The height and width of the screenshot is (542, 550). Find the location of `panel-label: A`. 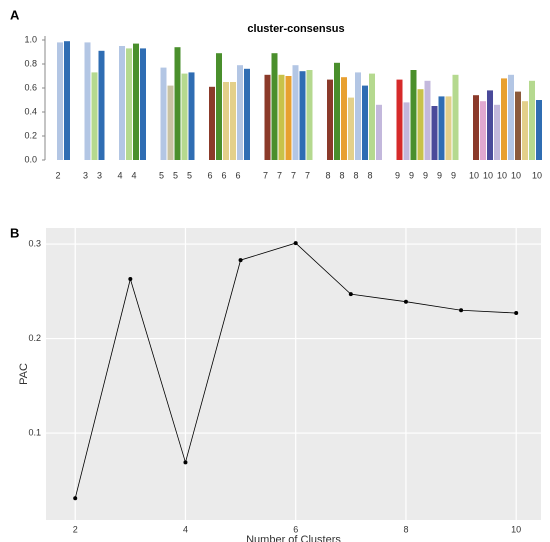

panel-label: A is located at coordinates (15, 14).